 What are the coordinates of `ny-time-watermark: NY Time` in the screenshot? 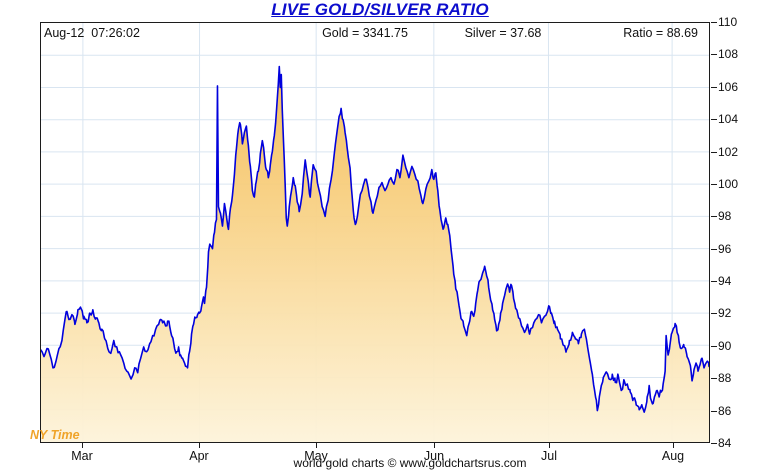 It's located at (55, 435).